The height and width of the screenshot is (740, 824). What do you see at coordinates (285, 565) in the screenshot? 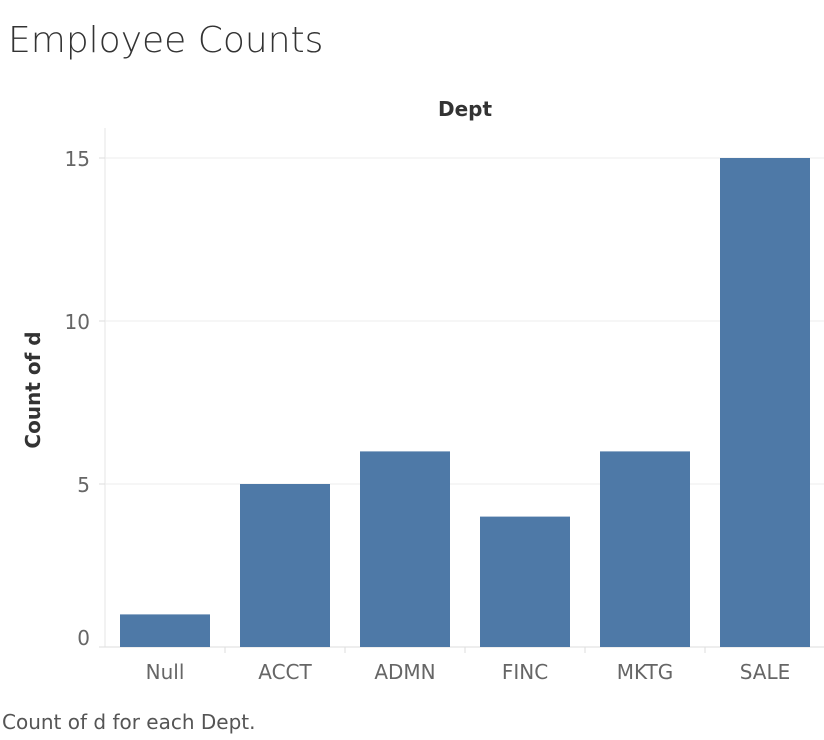
I see `bar-acct` at bounding box center [285, 565].